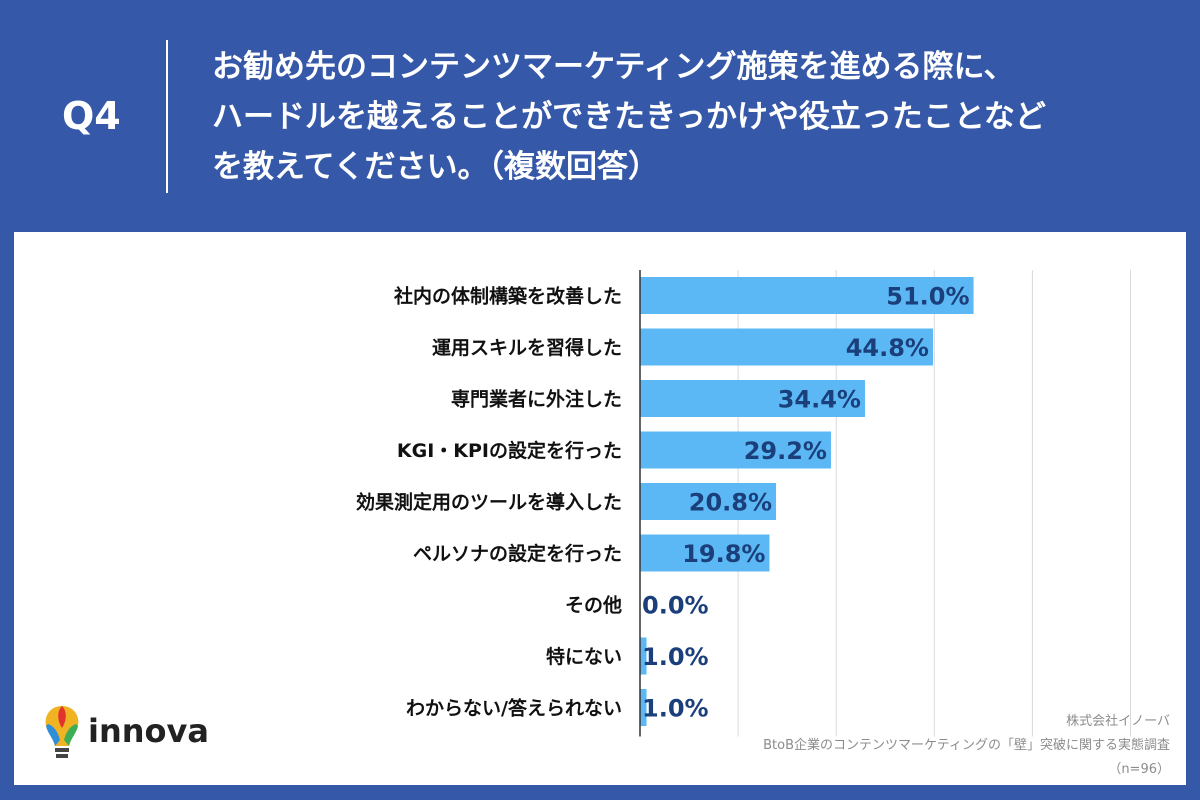  What do you see at coordinates (613, 67) in the screenshot?
I see `question-line: お勧め先のコンテンツマーケティング施策を進める際に、` at bounding box center [613, 67].